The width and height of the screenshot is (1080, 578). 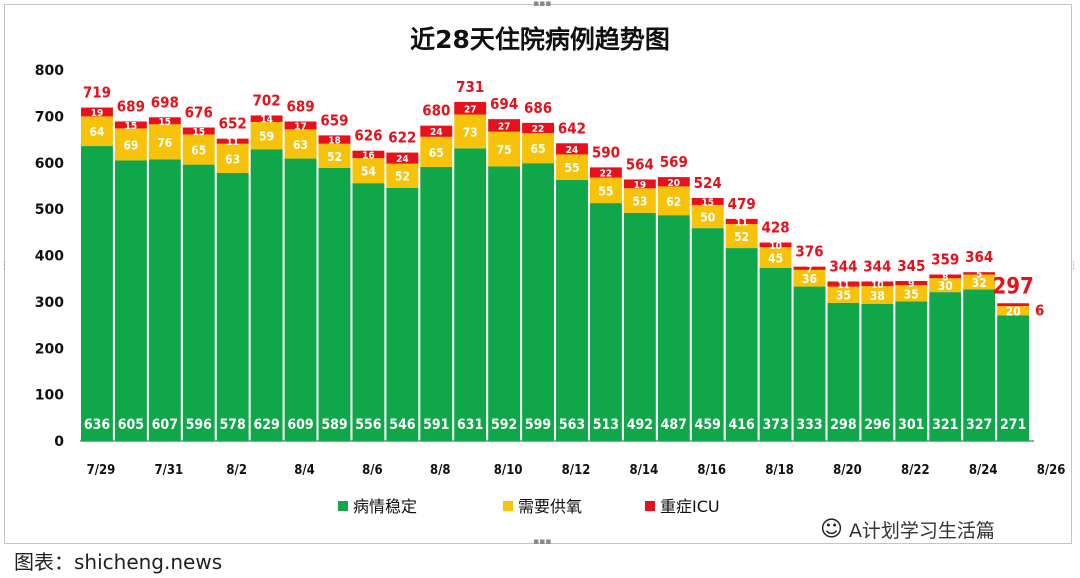 What do you see at coordinates (708, 183) in the screenshot?
I see `data-label-total: 524` at bounding box center [708, 183].